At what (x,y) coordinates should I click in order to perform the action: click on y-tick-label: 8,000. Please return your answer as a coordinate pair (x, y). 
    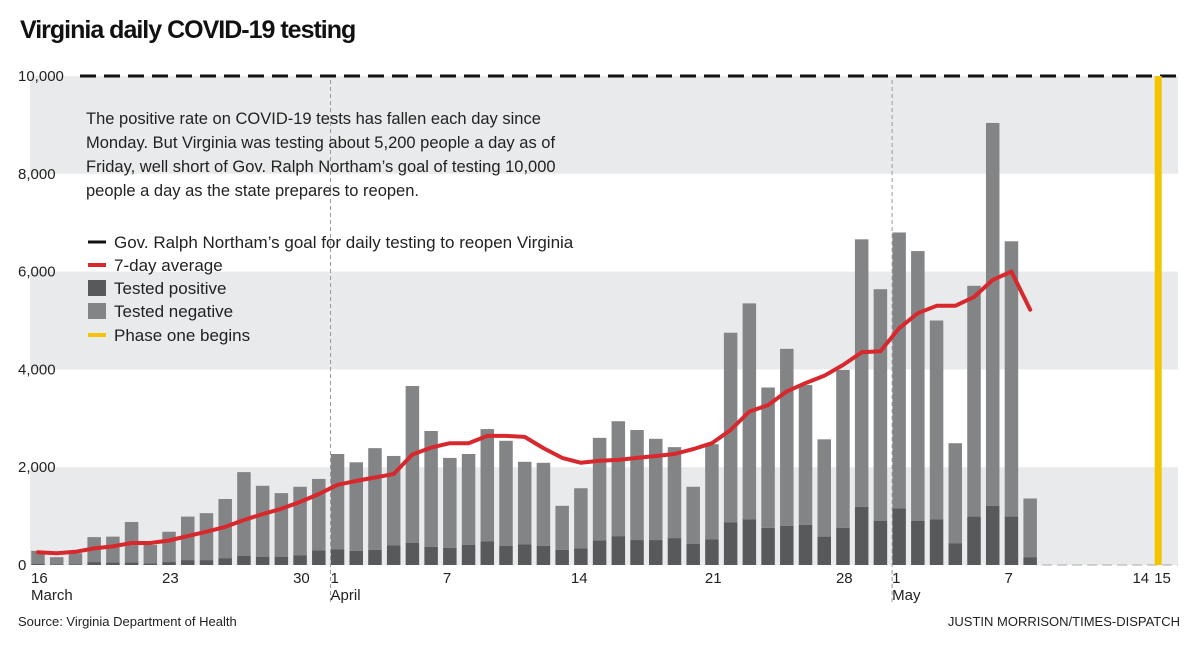
    Looking at the image, I should click on (37, 174).